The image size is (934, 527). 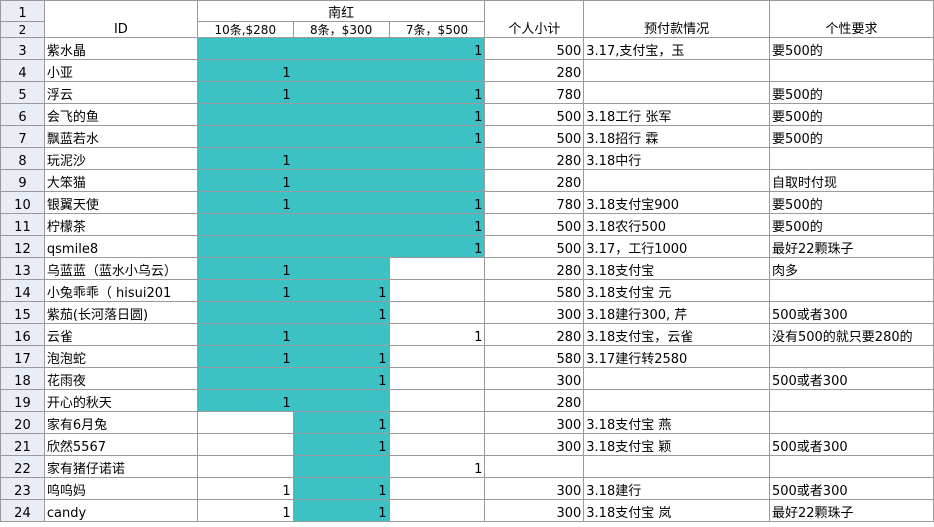 I want to click on row-number: 22, so click(x=22, y=466).